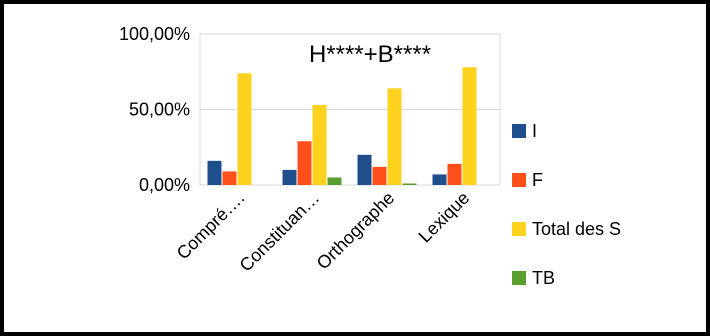 This screenshot has width=710, height=336. I want to click on x-axis-ticks: Compré….Constituan…Orthographe Lexique, so click(323, 232).